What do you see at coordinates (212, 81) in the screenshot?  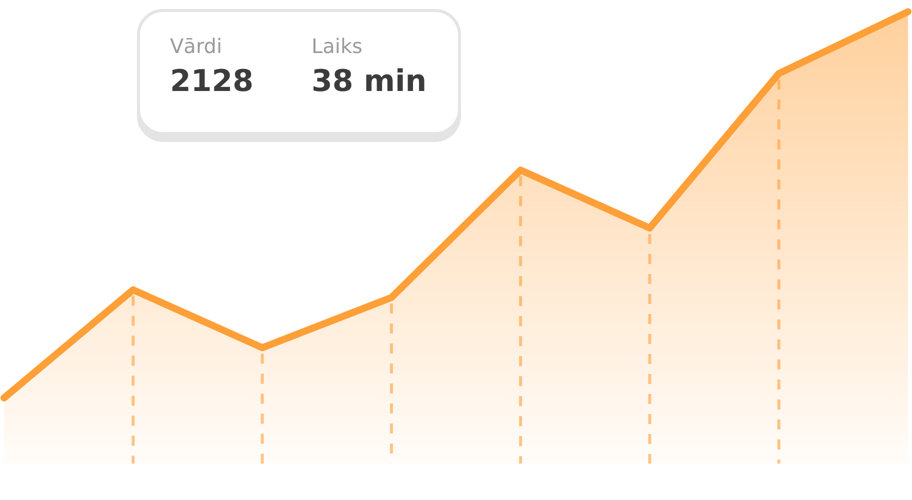 I see `annotation: 2128` at bounding box center [212, 81].